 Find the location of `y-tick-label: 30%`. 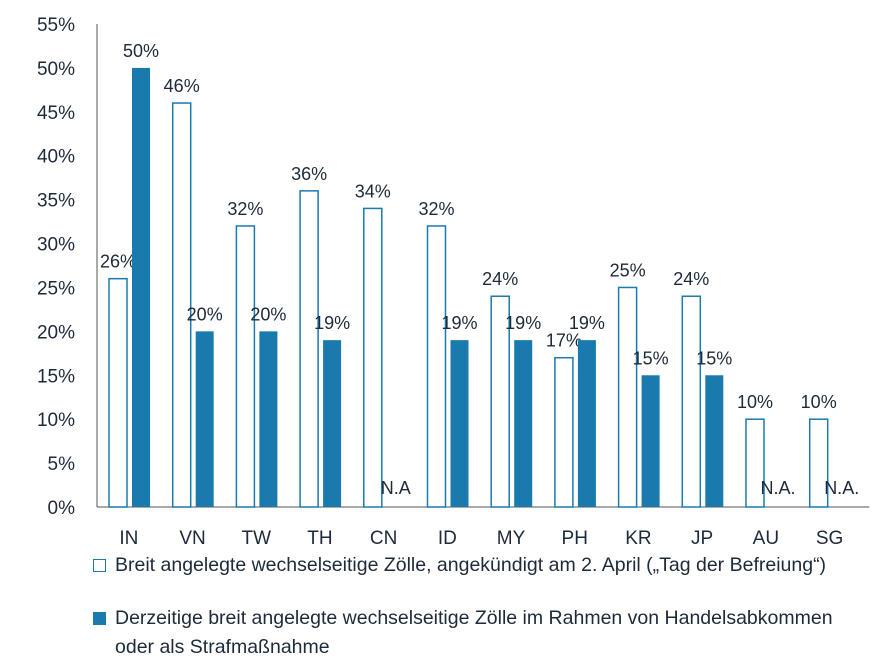

y-tick-label: 30% is located at coordinates (56, 245).